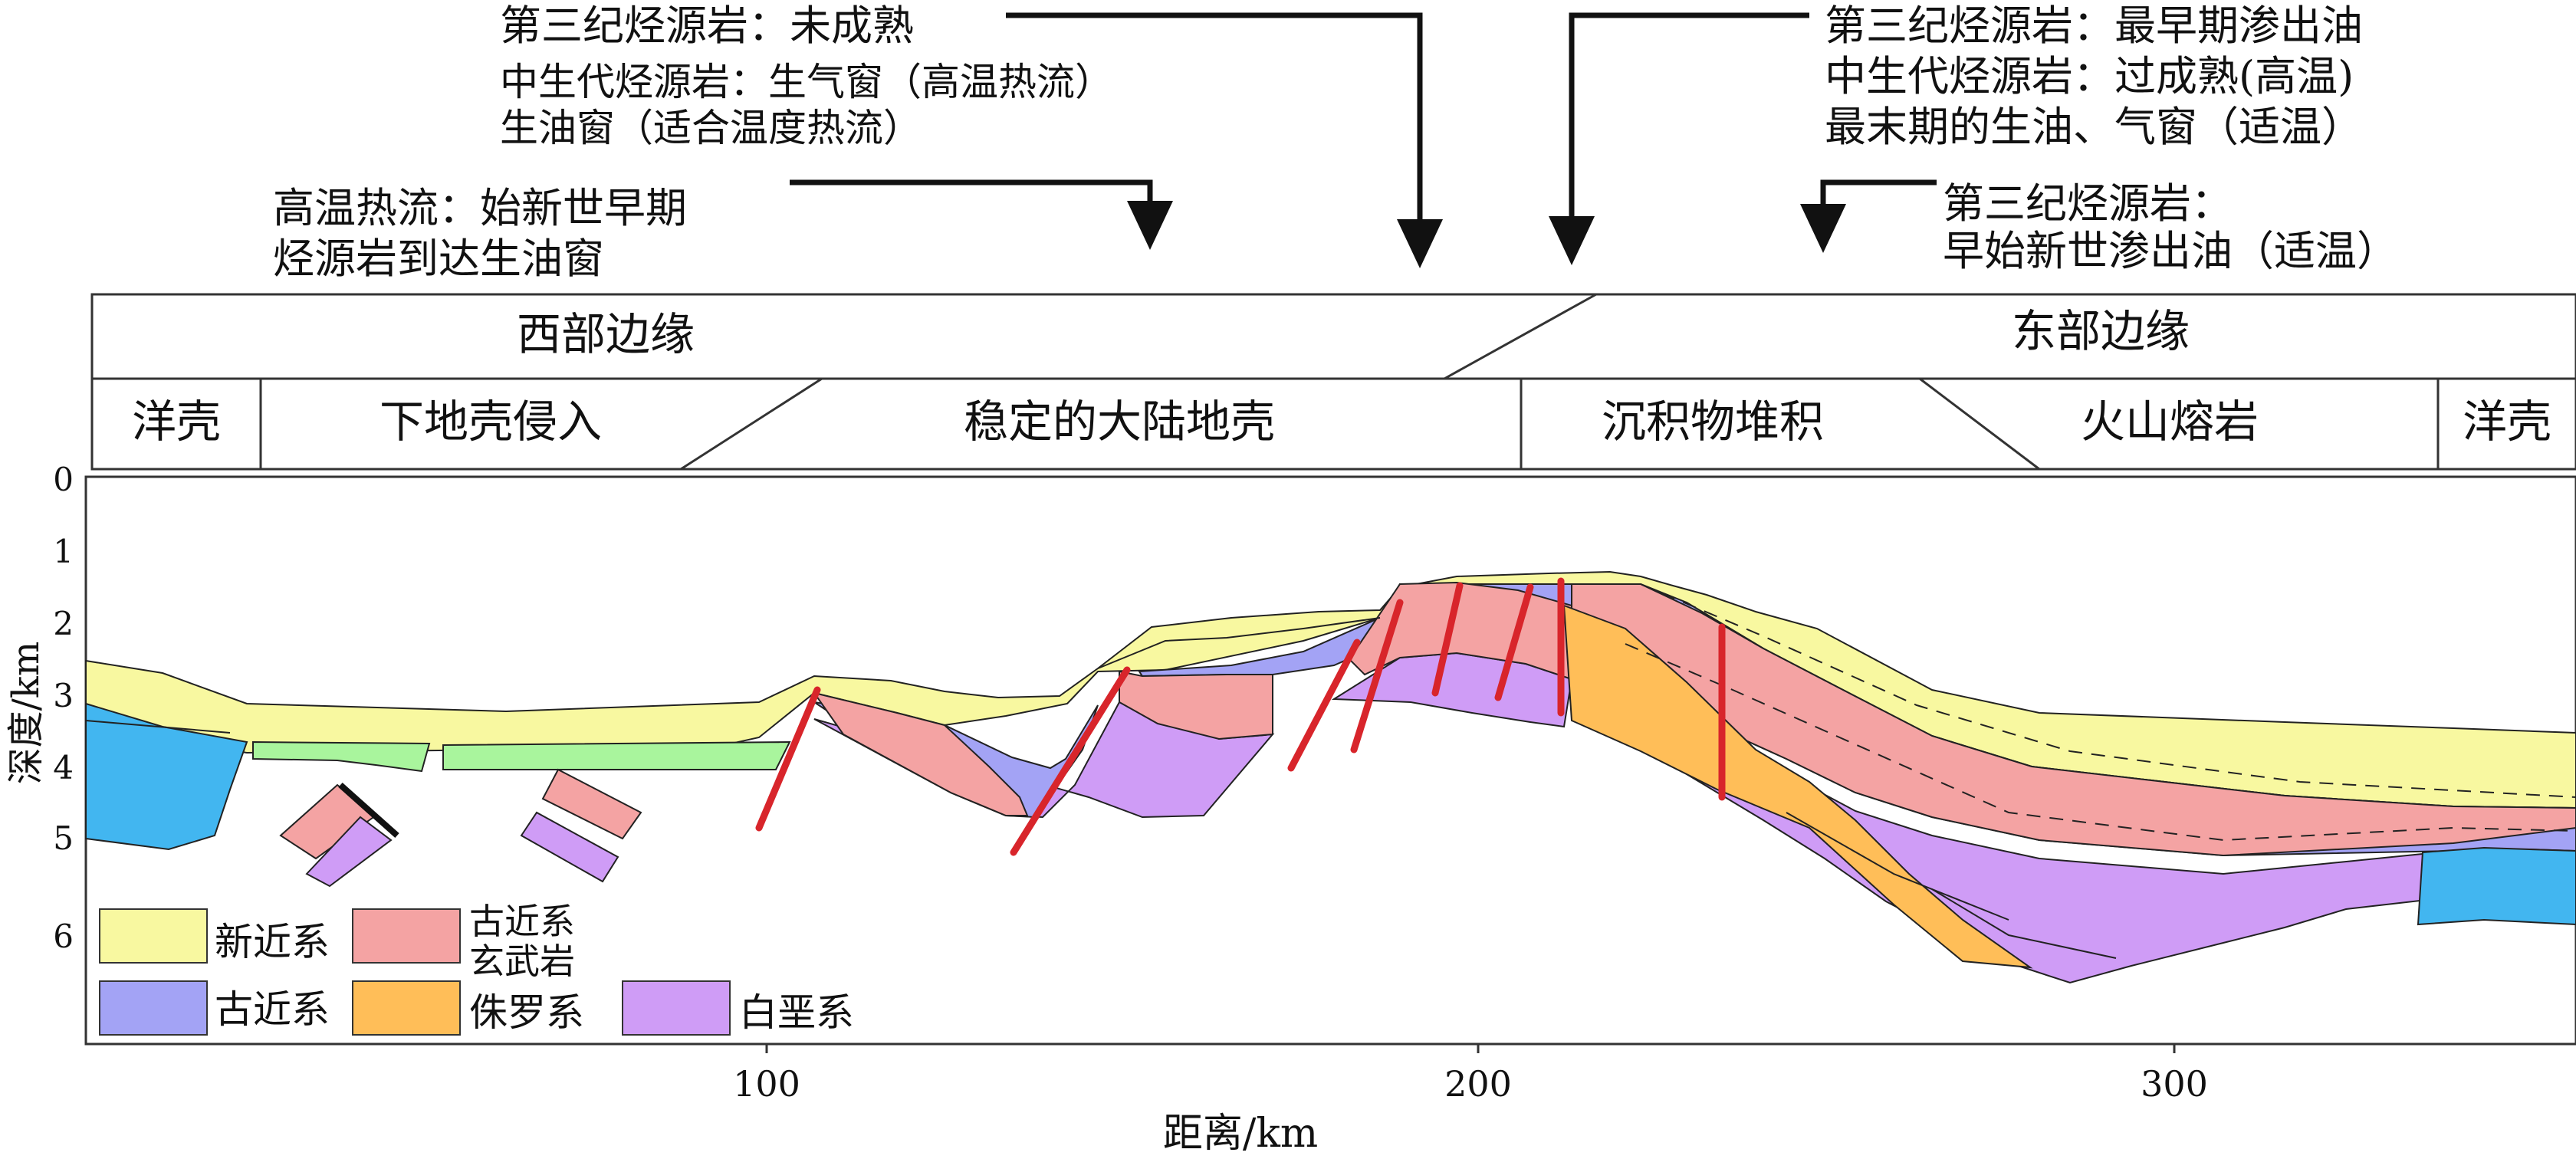  Describe the element at coordinates (177, 422) in the screenshot. I see `zone-ocean-crust-west: 洋壳` at that location.